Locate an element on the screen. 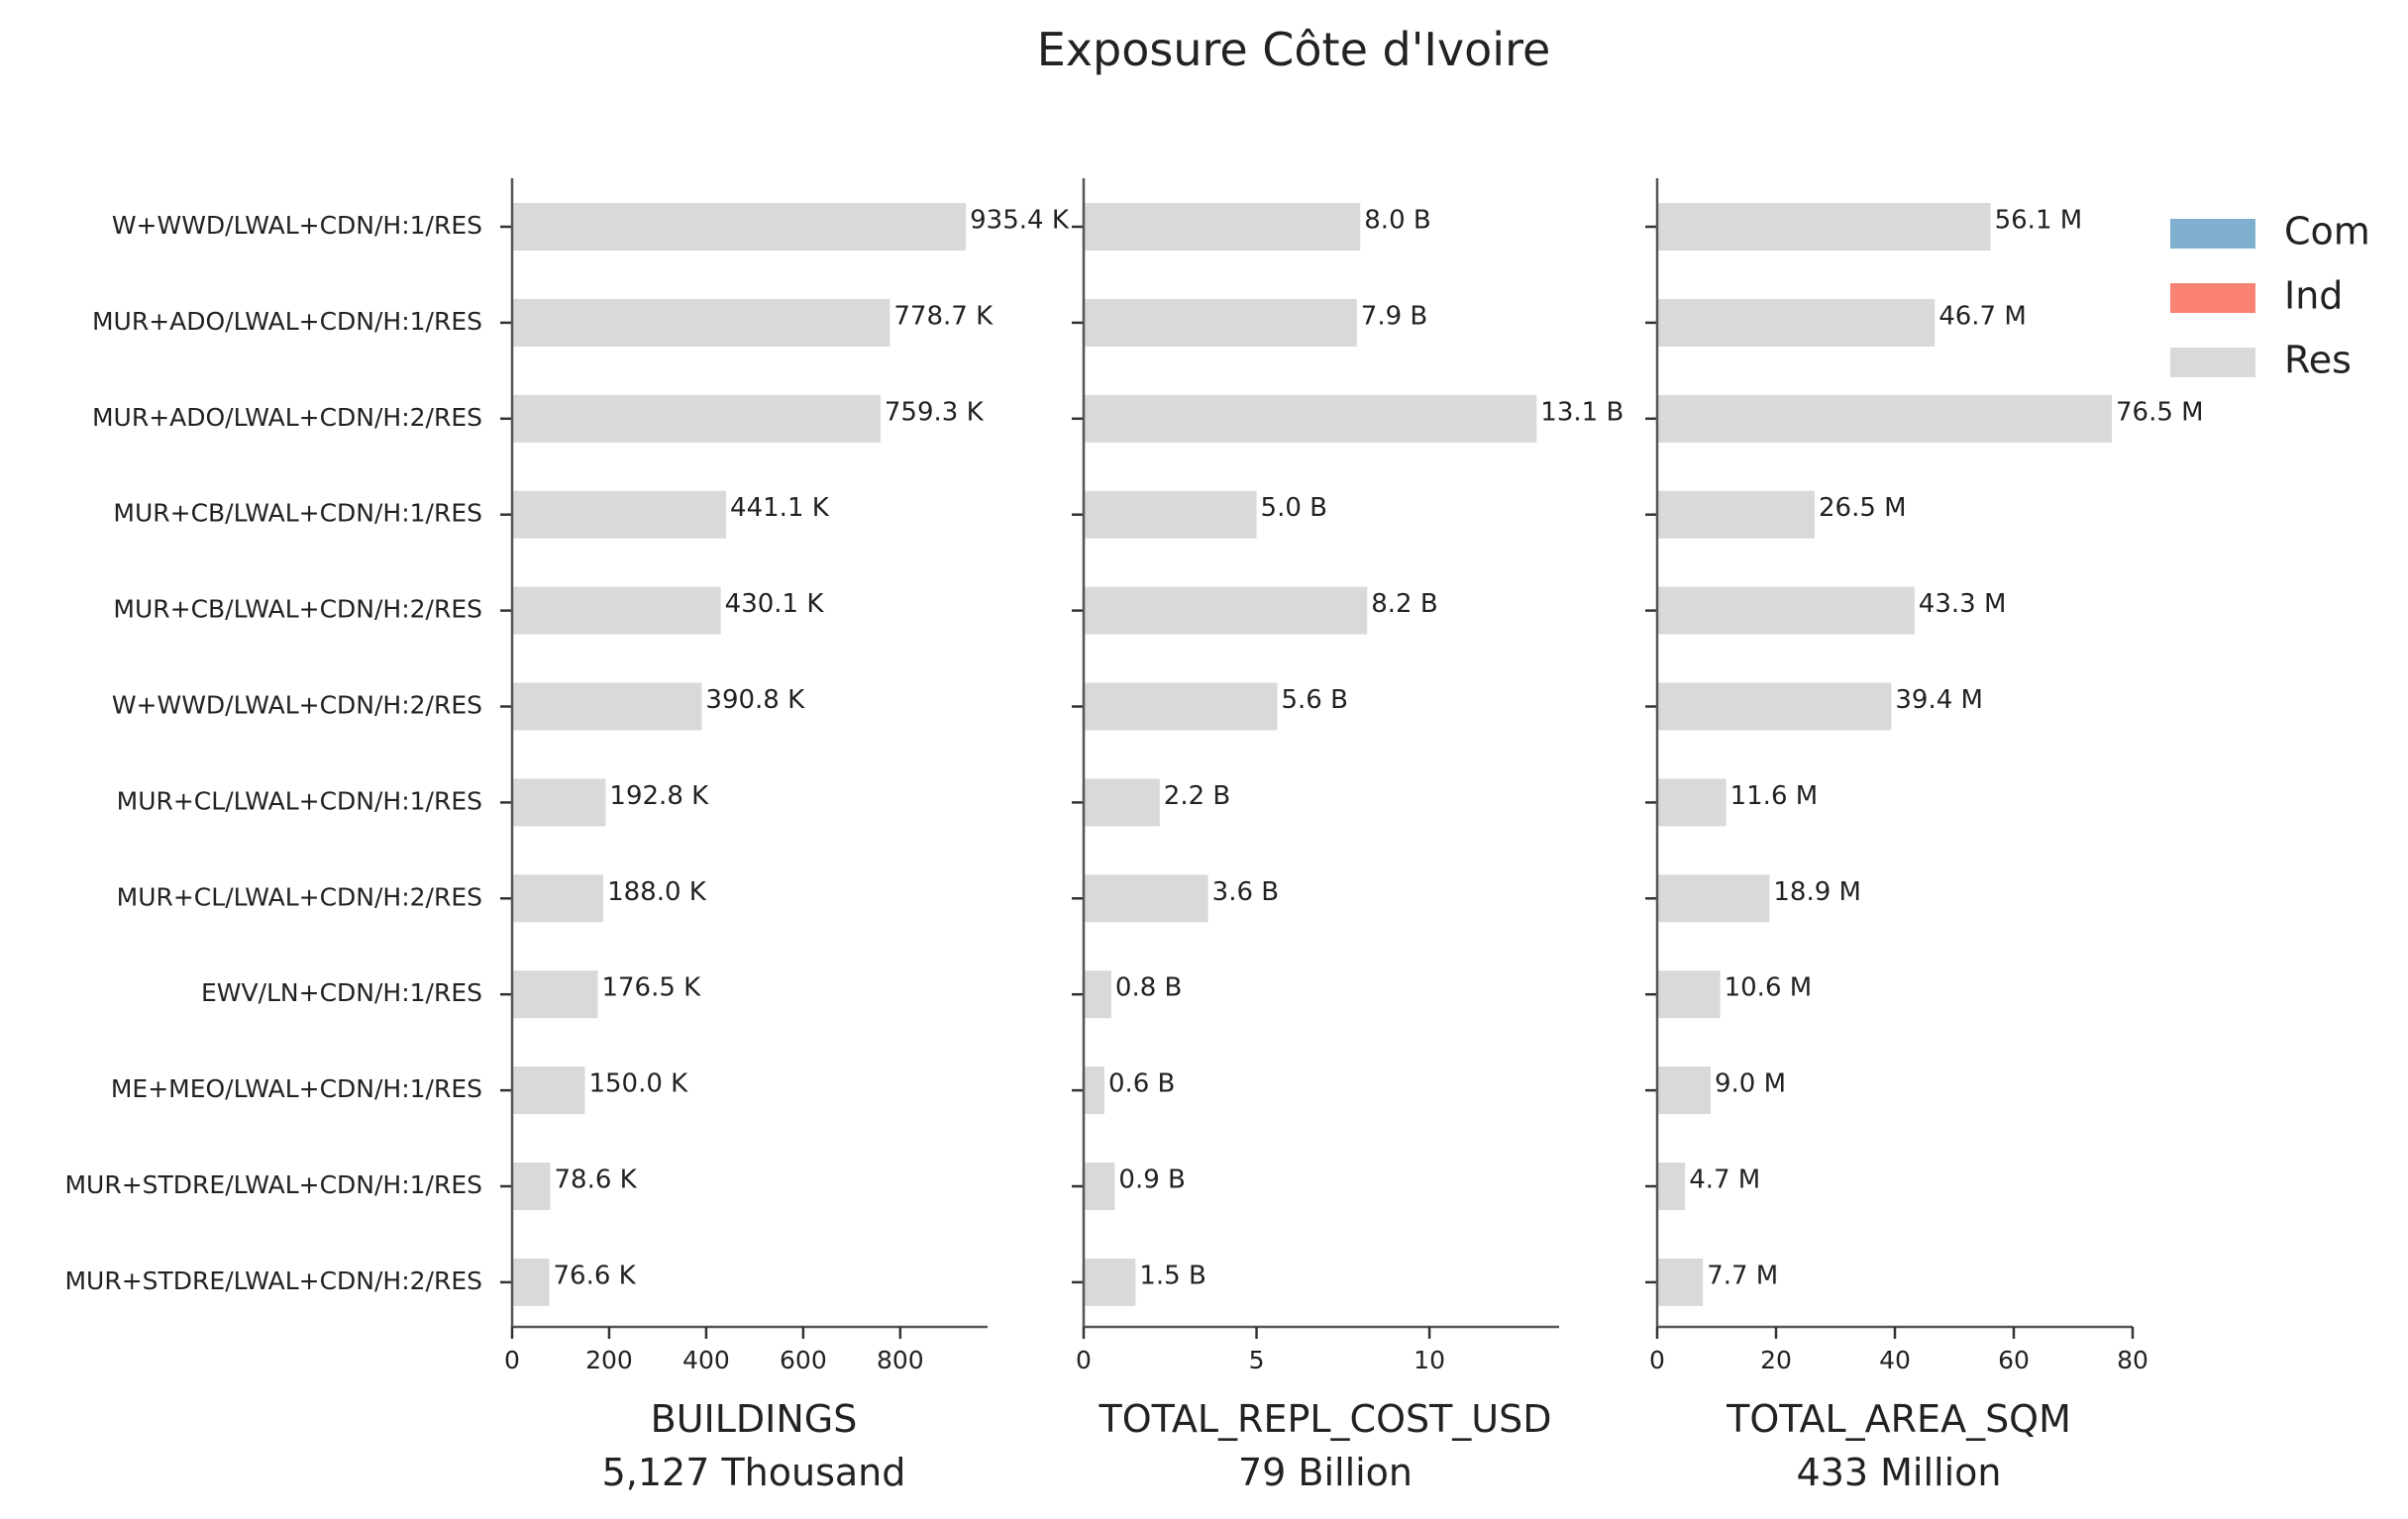 This screenshot has width=2408, height=1519. data-label: 778.7 K is located at coordinates (944, 316).